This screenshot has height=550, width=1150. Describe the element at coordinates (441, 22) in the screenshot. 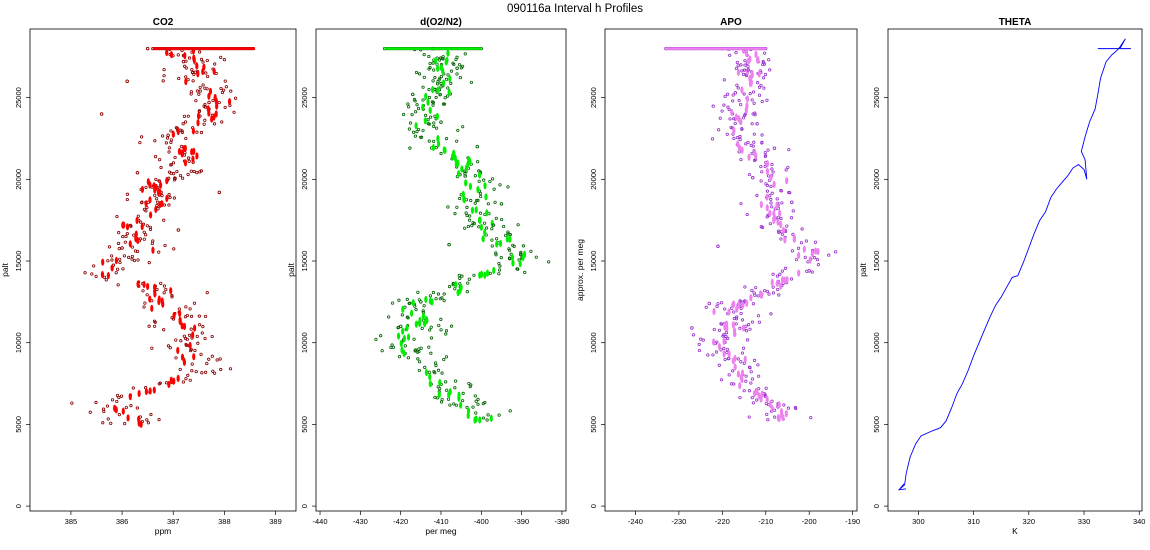

I see `panel-title: d(O2/N2)` at that location.